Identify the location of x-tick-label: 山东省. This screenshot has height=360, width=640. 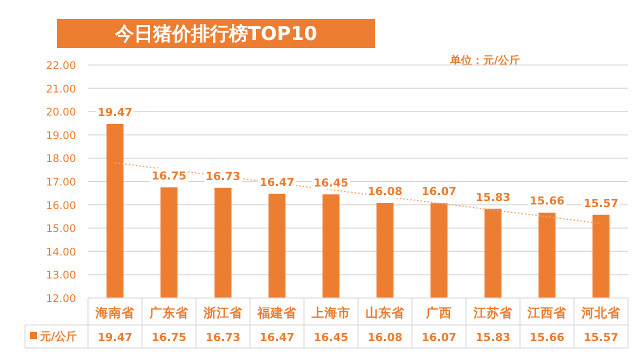
(386, 312).